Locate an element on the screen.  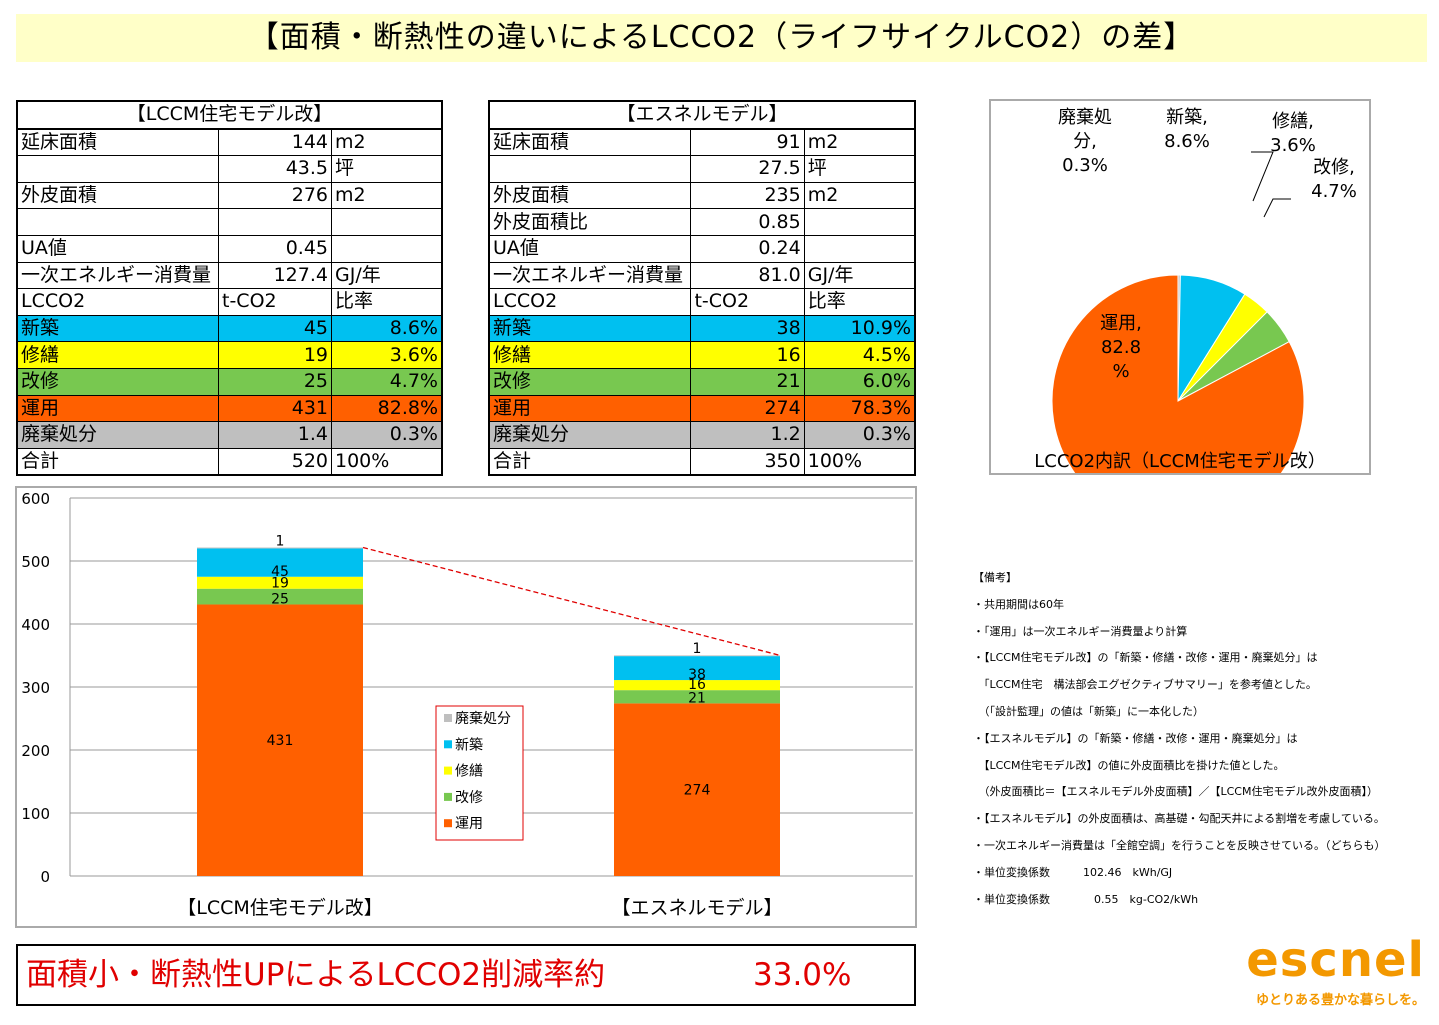
row-label: 廃棄処分 is located at coordinates (117, 435).